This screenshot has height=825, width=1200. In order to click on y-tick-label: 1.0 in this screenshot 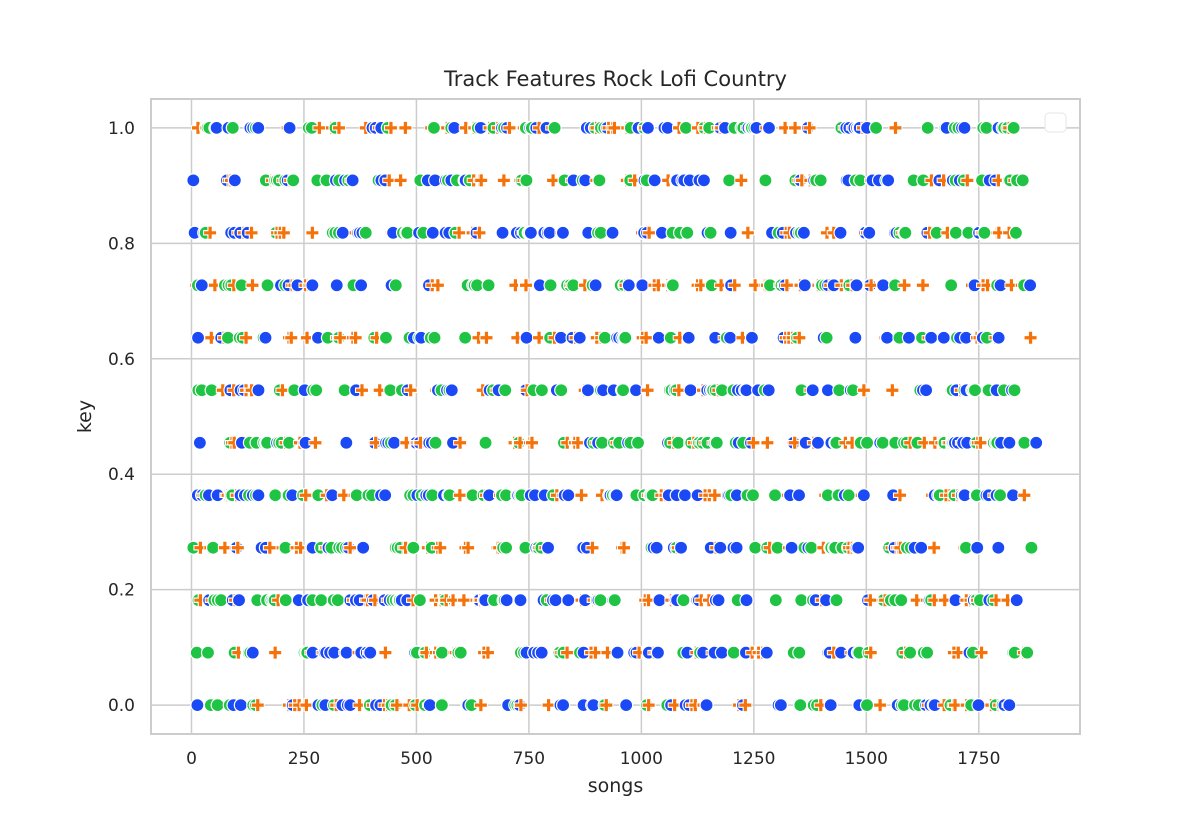, I will do `click(121, 129)`.